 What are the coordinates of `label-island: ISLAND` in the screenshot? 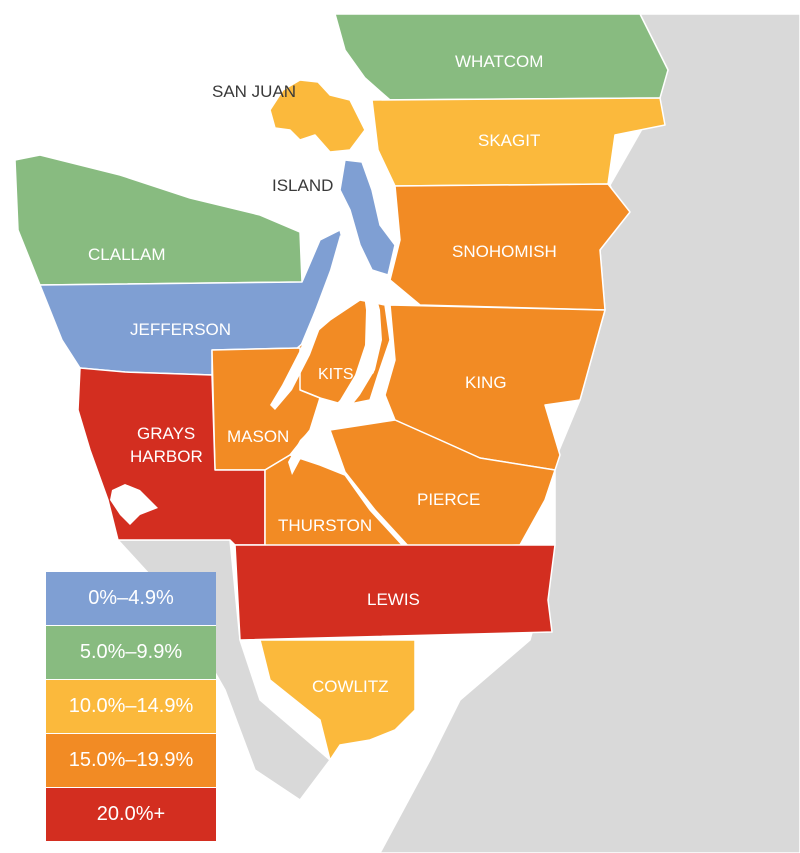 It's located at (303, 185).